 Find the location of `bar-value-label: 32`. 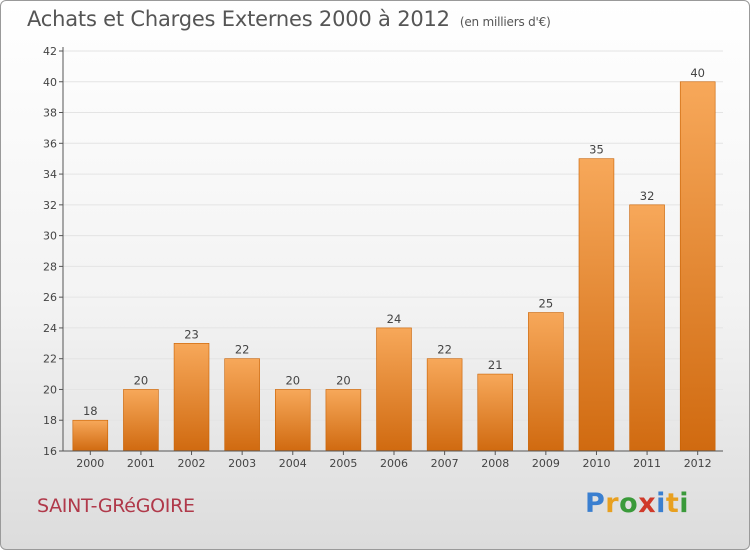

bar-value-label: 32 is located at coordinates (647, 196).